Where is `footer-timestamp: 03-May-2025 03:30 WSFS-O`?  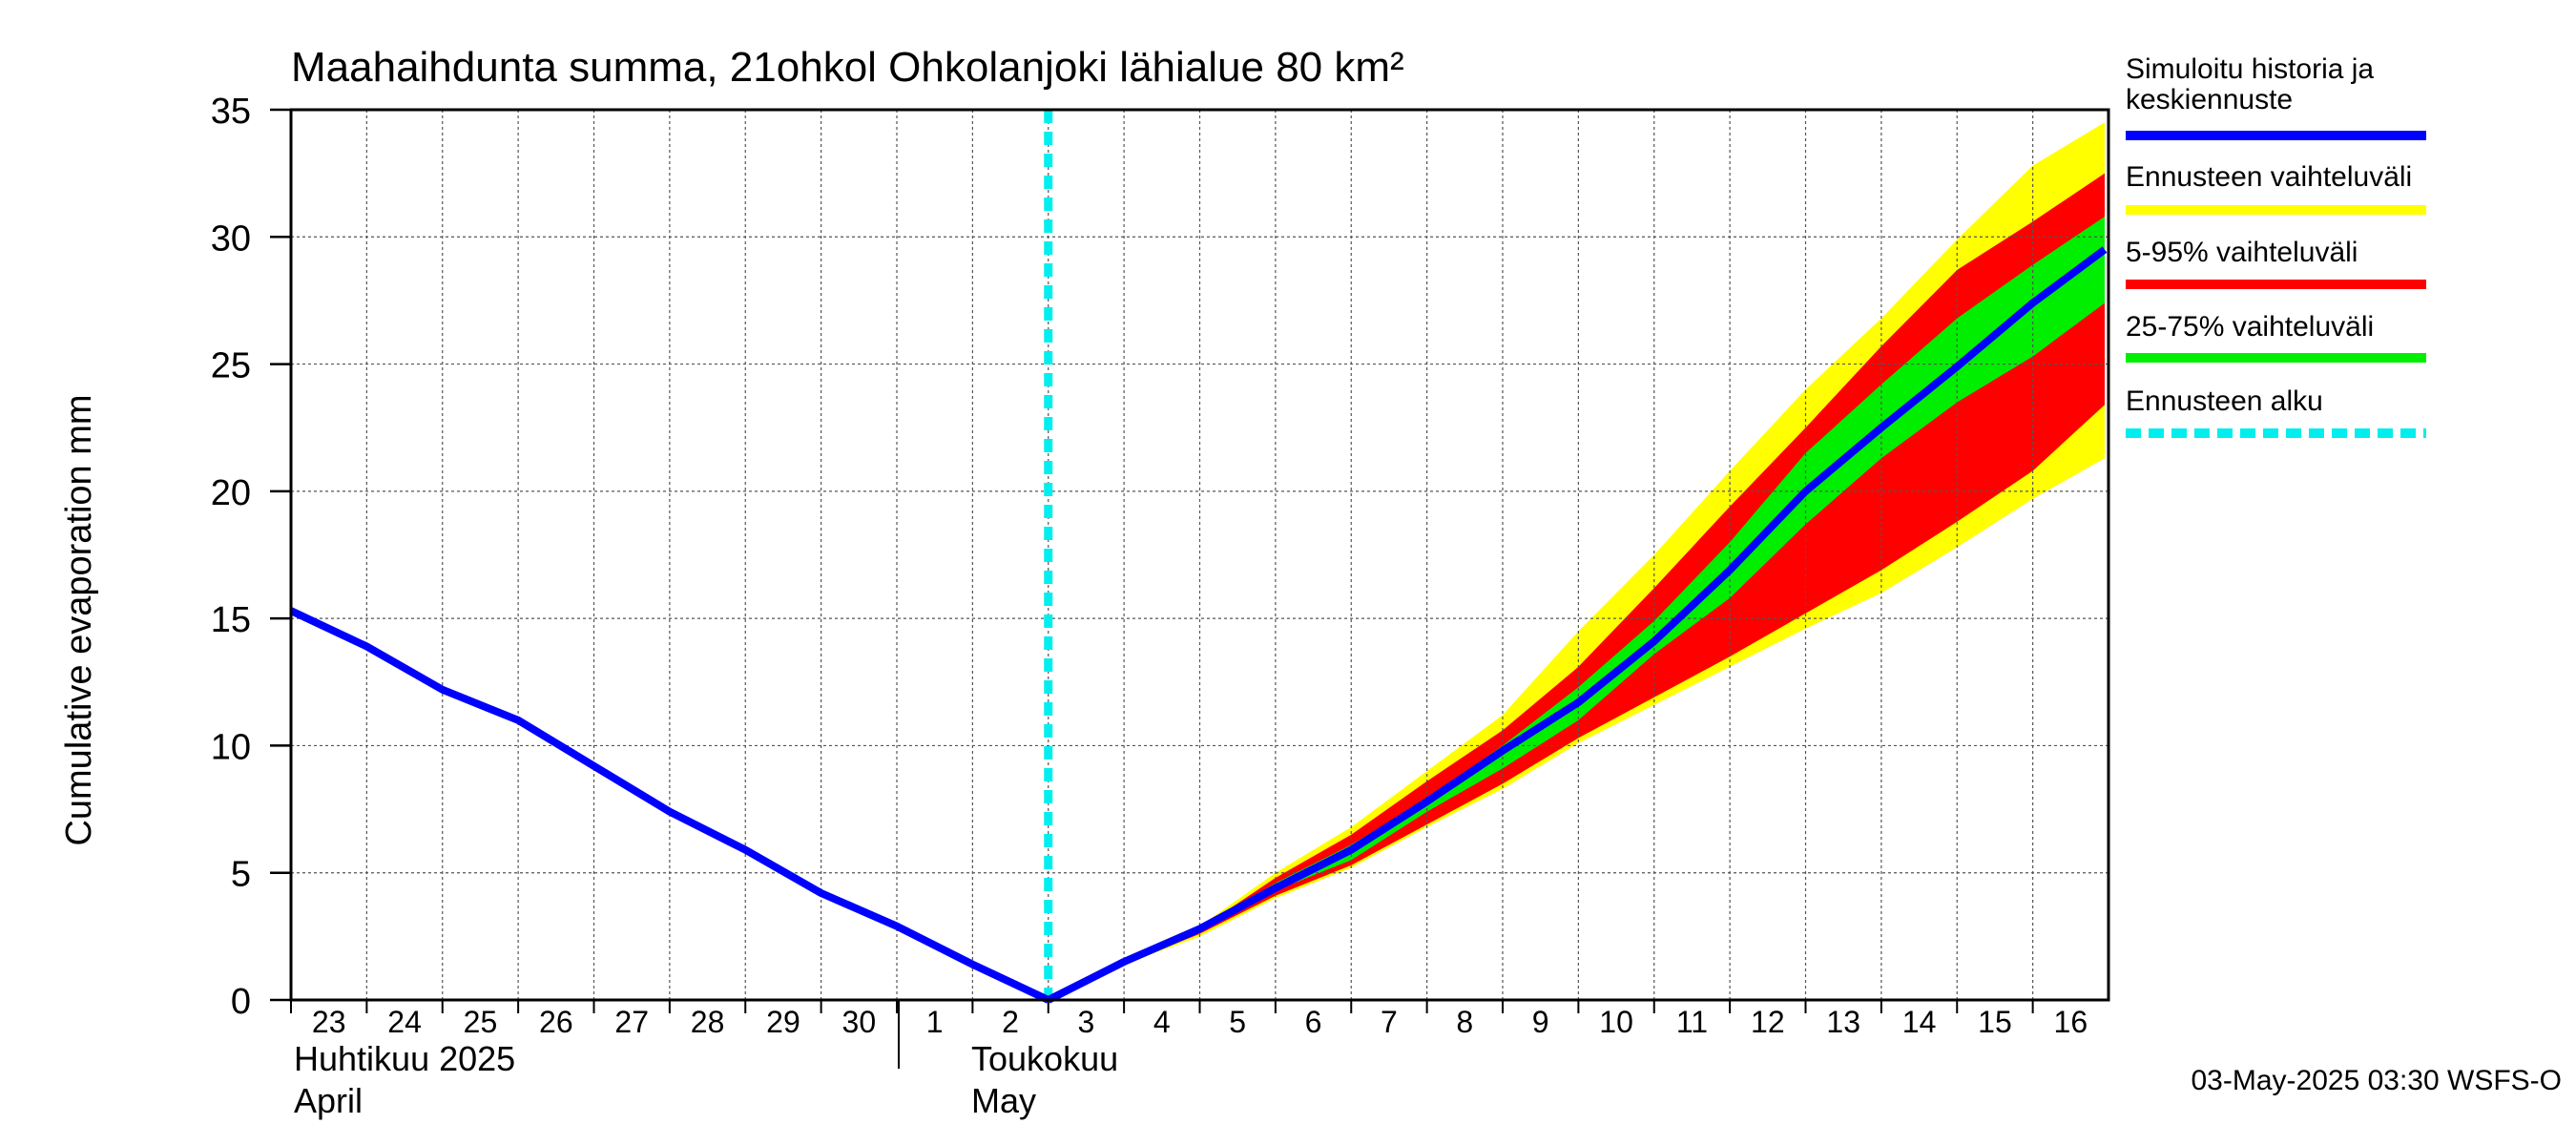
footer-timestamp: 03-May-2025 03:30 WSFS-O is located at coordinates (2377, 1081).